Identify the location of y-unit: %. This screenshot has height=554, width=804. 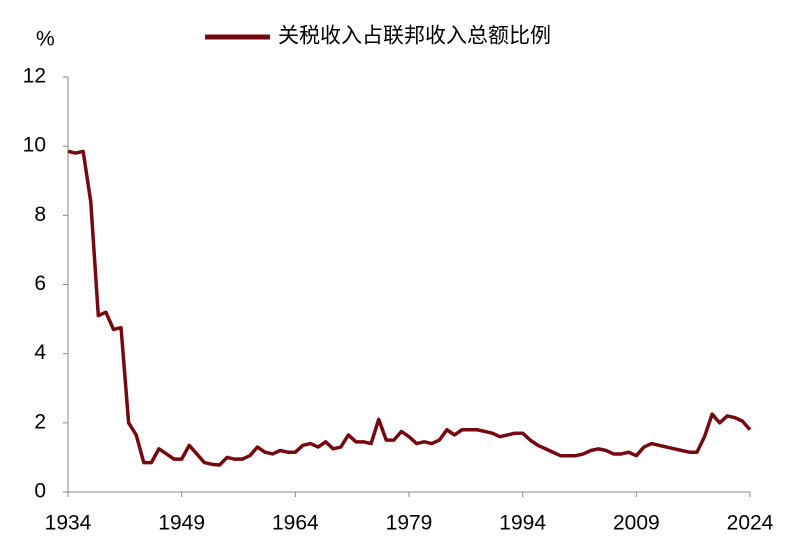
(45, 39).